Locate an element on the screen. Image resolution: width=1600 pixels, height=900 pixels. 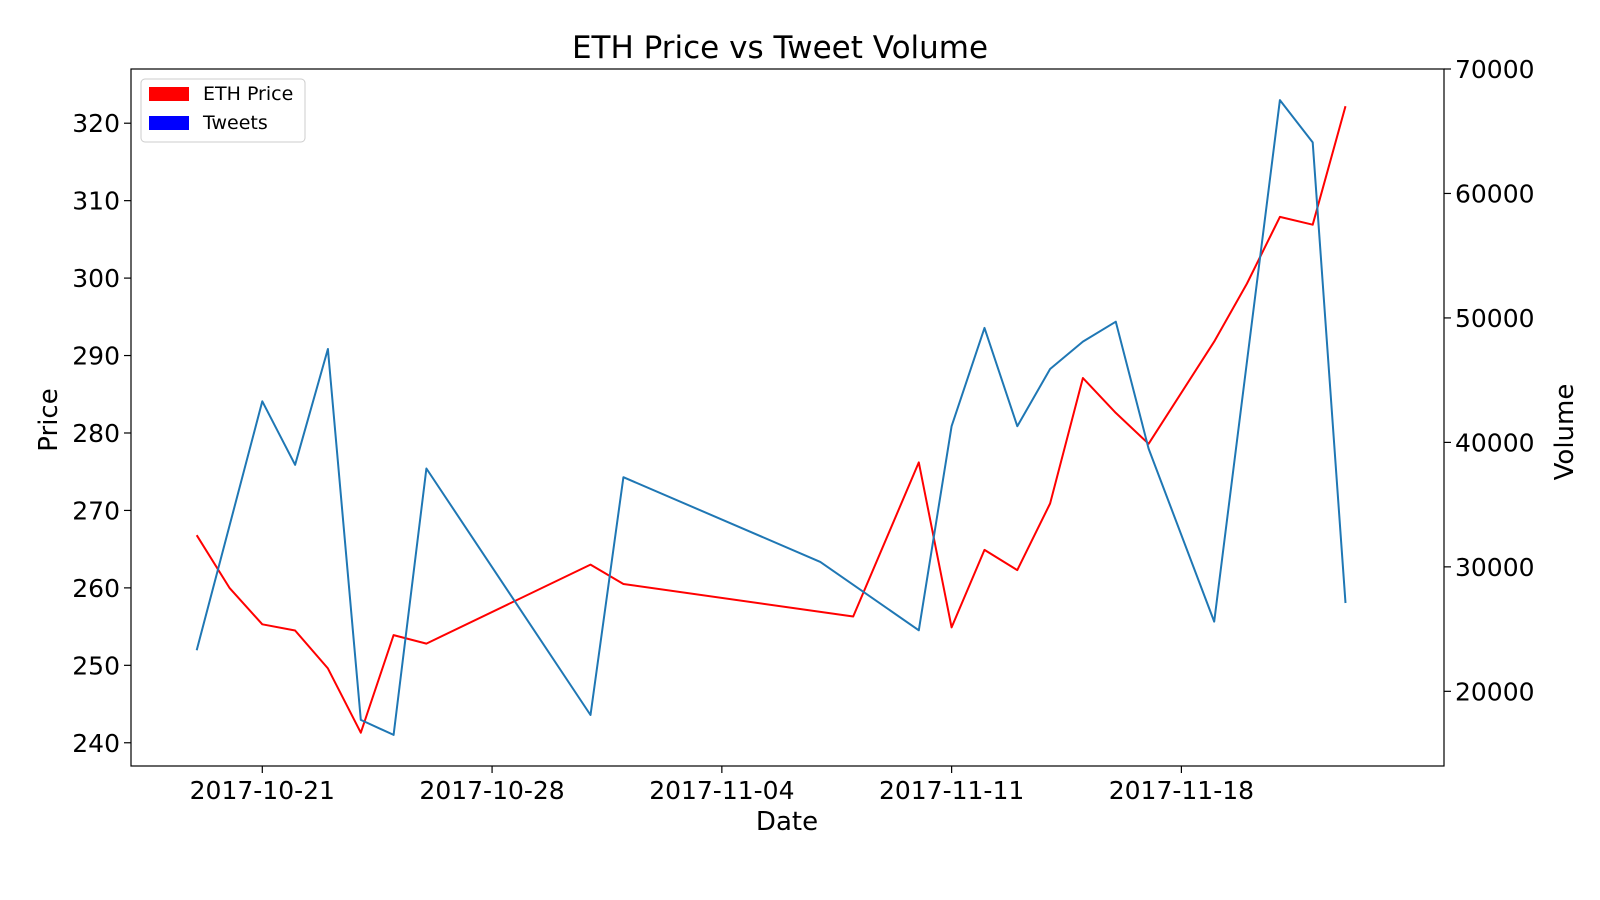
legend-label-eth-price: ETH Price is located at coordinates (248, 94).